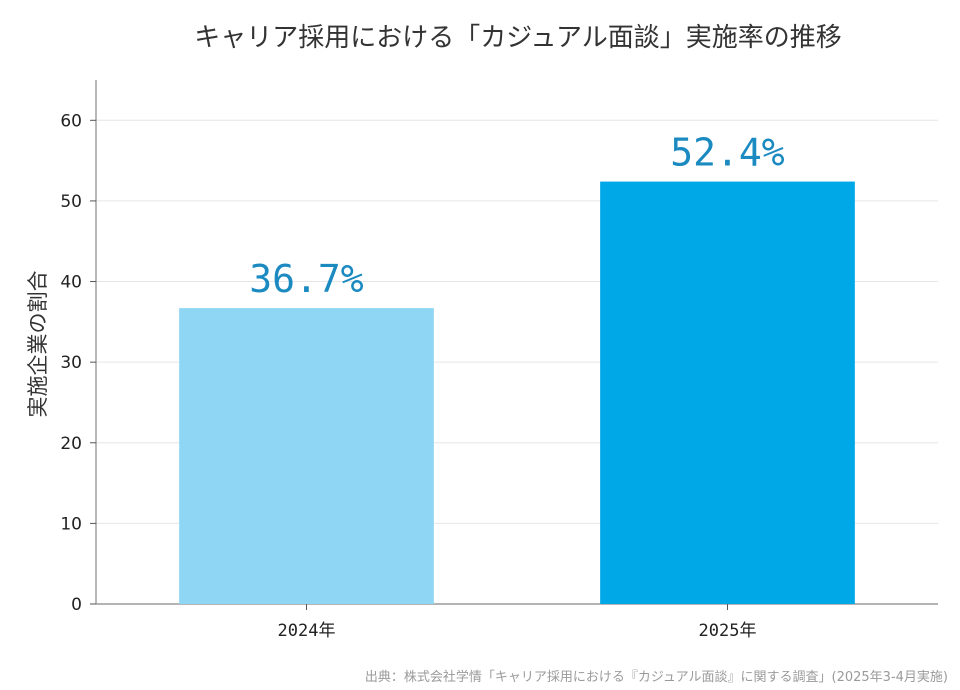 This screenshot has width=960, height=690. I want to click on data-label-1: 52.4%, so click(727, 153).